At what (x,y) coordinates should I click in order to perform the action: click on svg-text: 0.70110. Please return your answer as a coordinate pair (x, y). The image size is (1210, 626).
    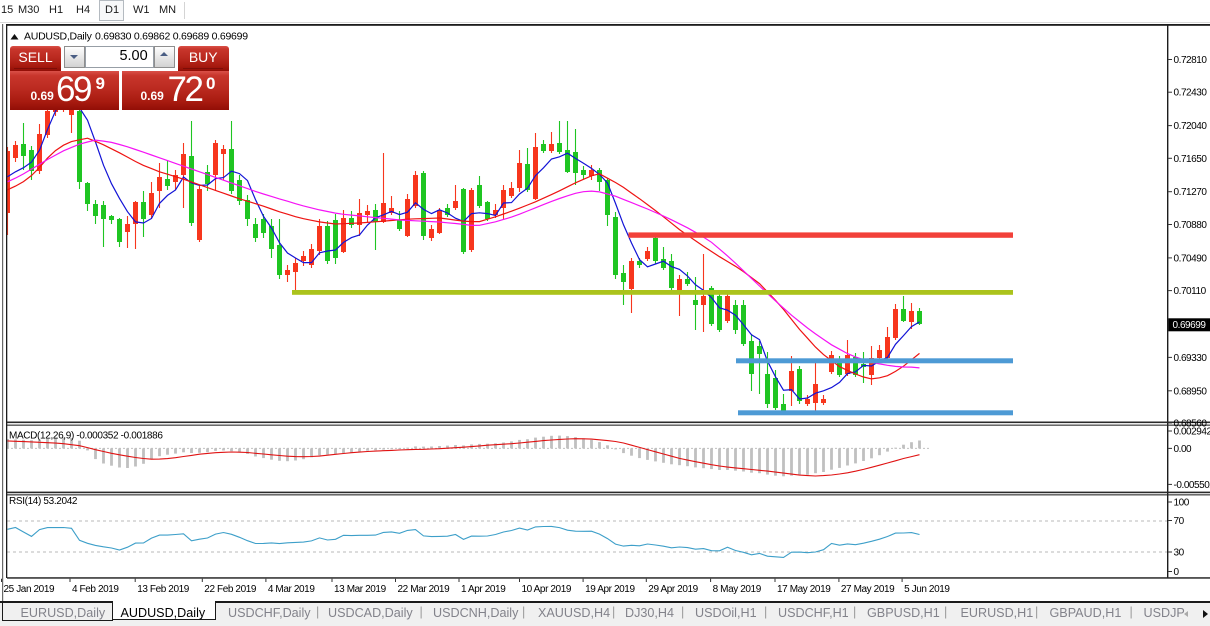
    Looking at the image, I should click on (1190, 291).